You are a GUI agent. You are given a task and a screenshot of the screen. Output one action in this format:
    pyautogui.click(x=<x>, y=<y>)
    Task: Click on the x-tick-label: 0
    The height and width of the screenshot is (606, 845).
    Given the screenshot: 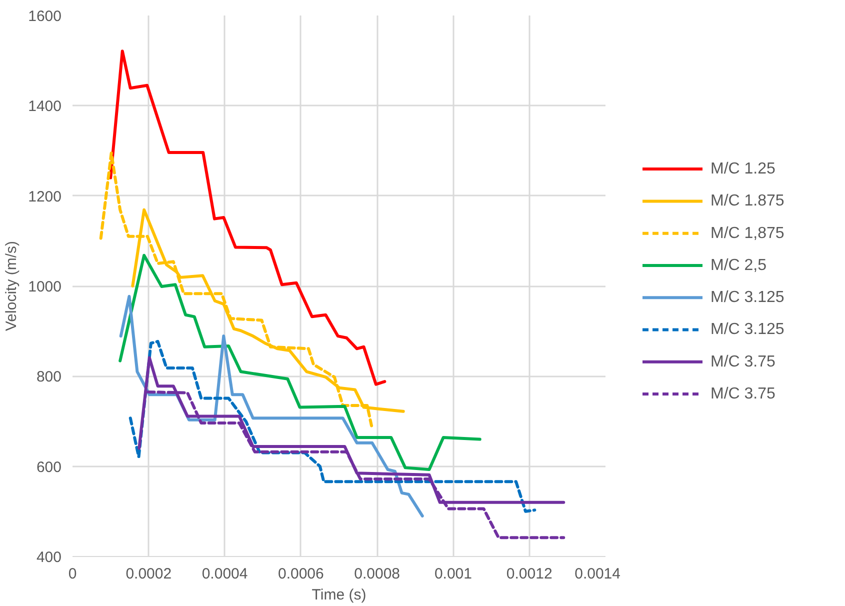 What is the action you would take?
    pyautogui.click(x=72, y=574)
    